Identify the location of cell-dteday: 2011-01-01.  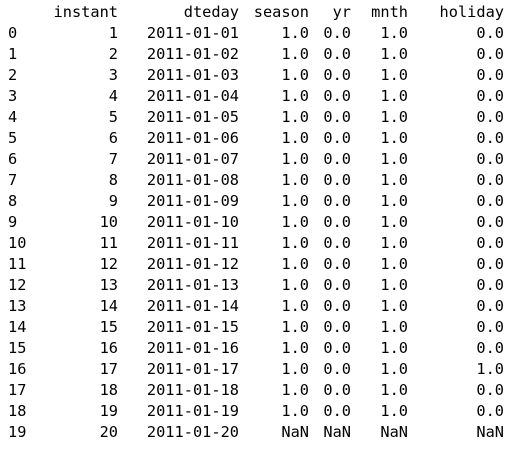
(192, 33).